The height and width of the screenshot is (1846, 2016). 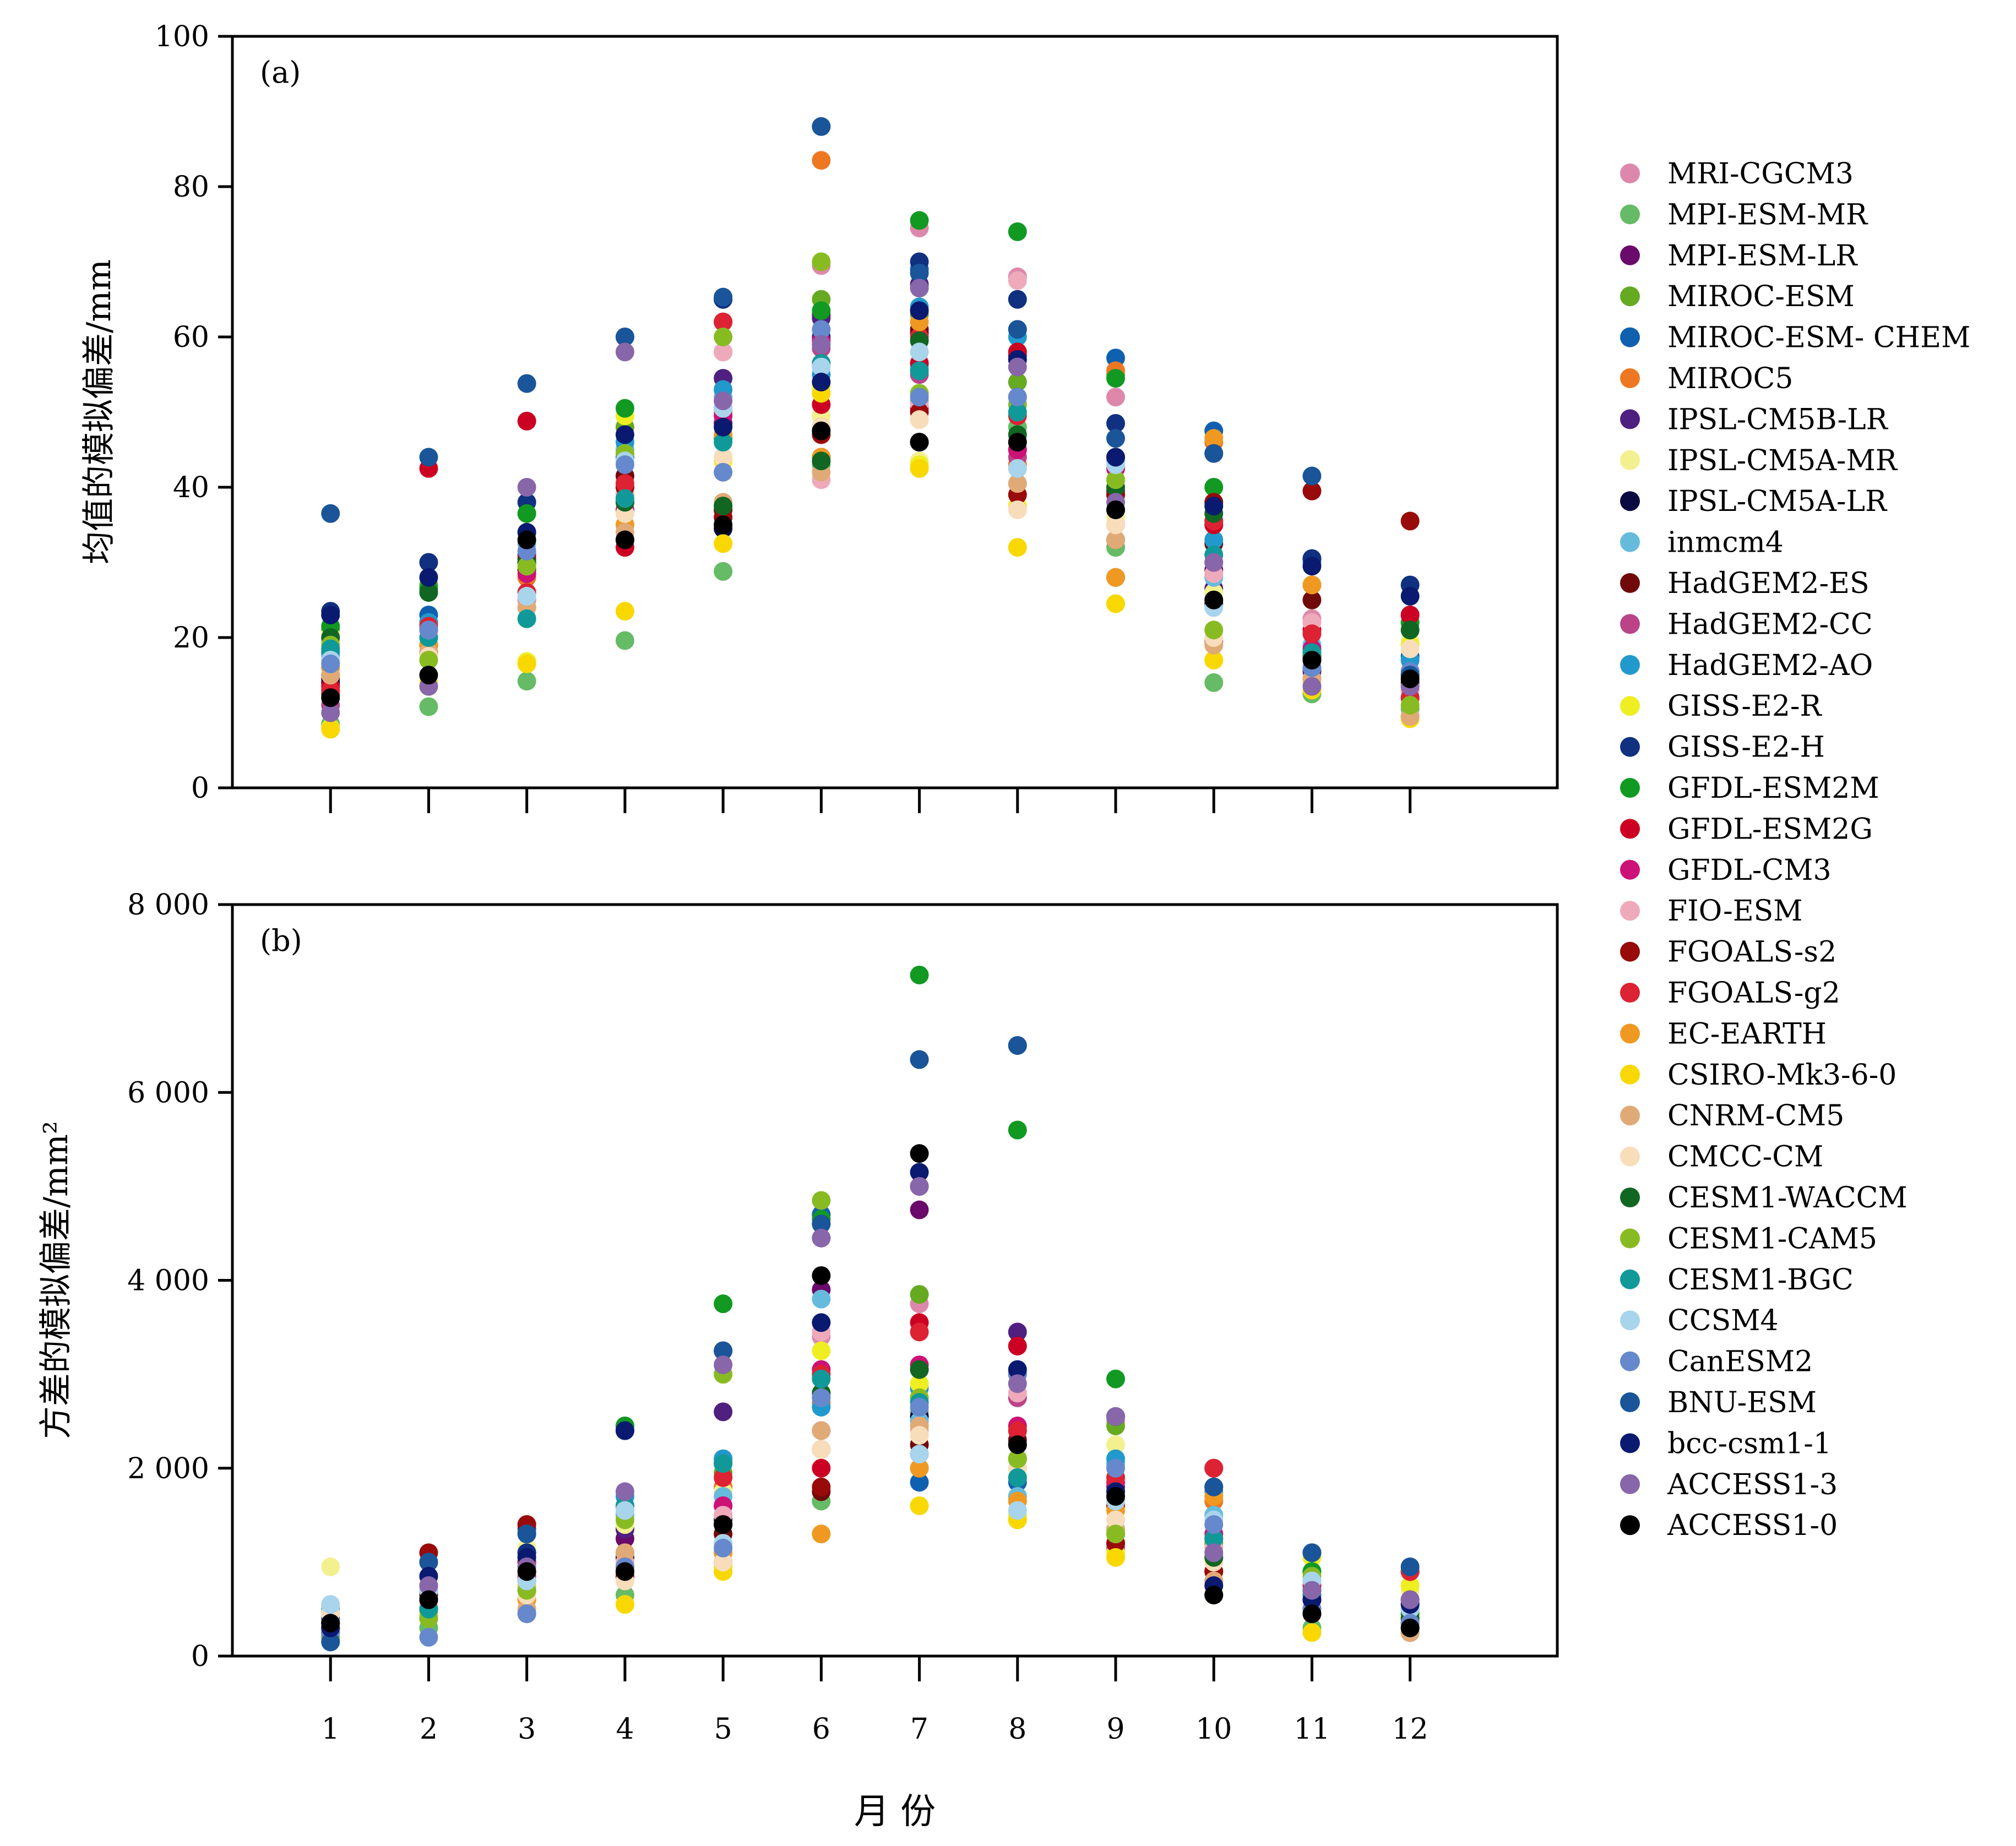 What do you see at coordinates (871, 1668) in the screenshot?
I see `panel-b-x-ticks` at bounding box center [871, 1668].